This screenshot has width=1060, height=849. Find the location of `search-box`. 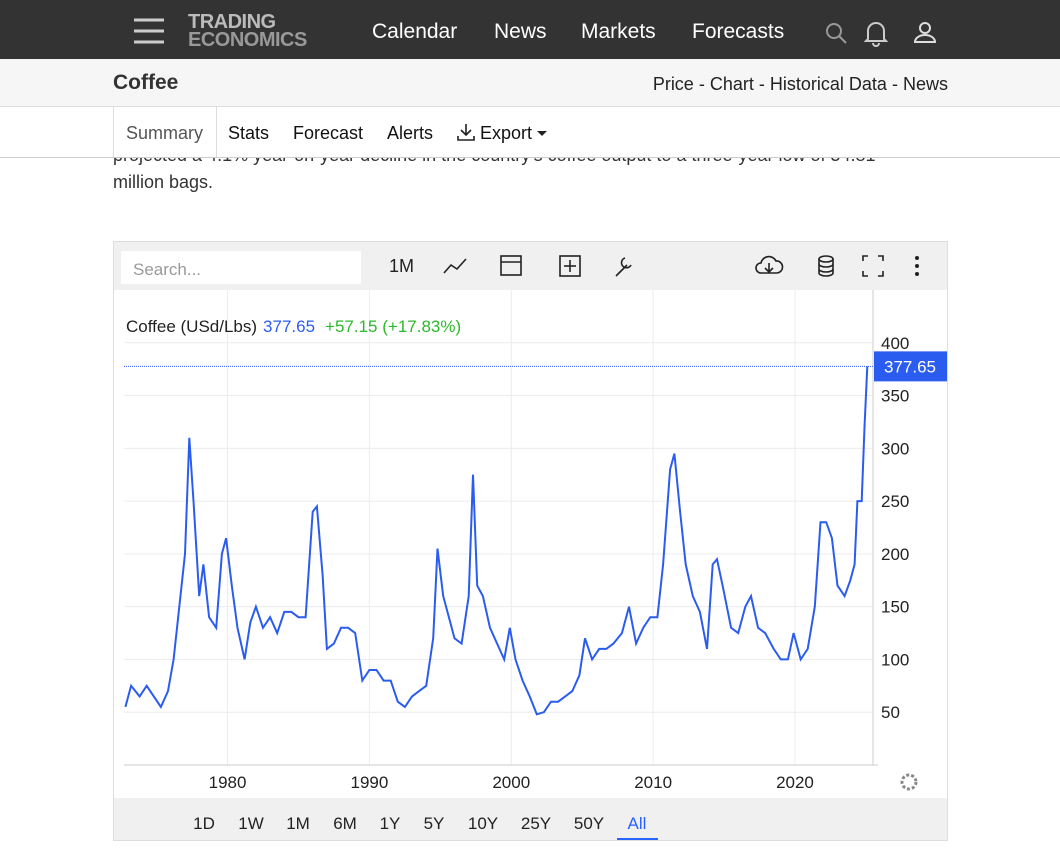

search-box is located at coordinates (241, 267).